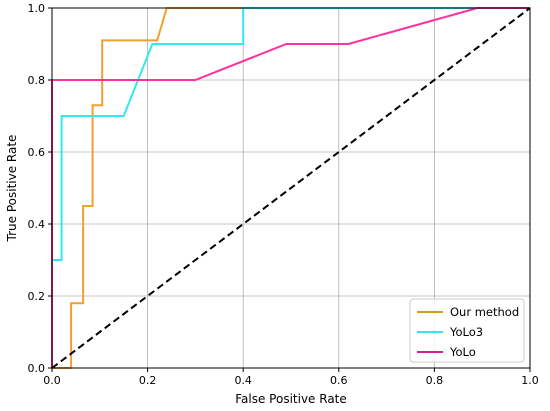 The height and width of the screenshot is (411, 550). I want to click on x-tick-label-5: 1.0, so click(530, 380).